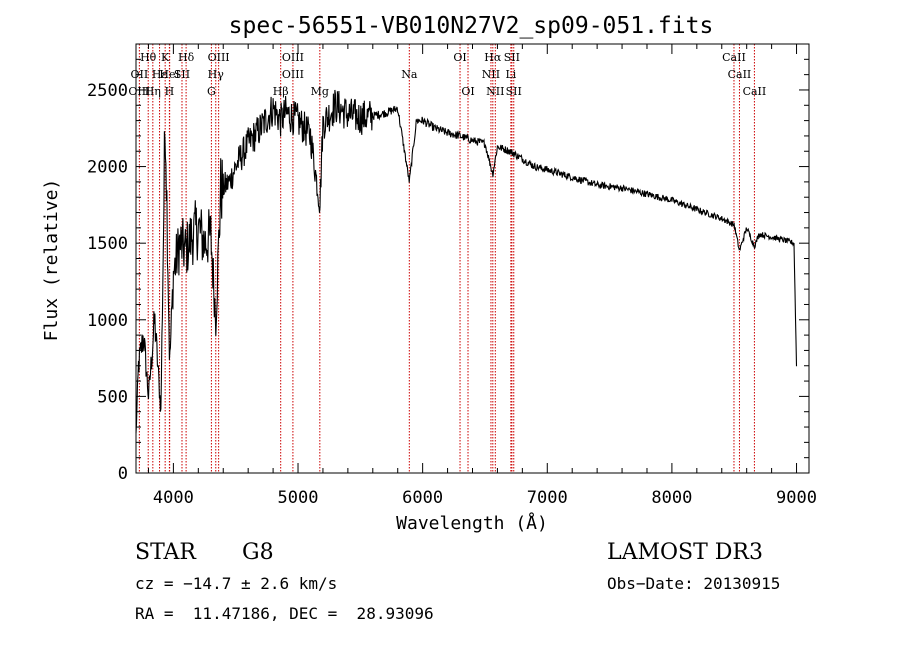 The width and height of the screenshot is (900, 649). What do you see at coordinates (148, 57) in the screenshot?
I see `line-label: Hθ` at bounding box center [148, 57].